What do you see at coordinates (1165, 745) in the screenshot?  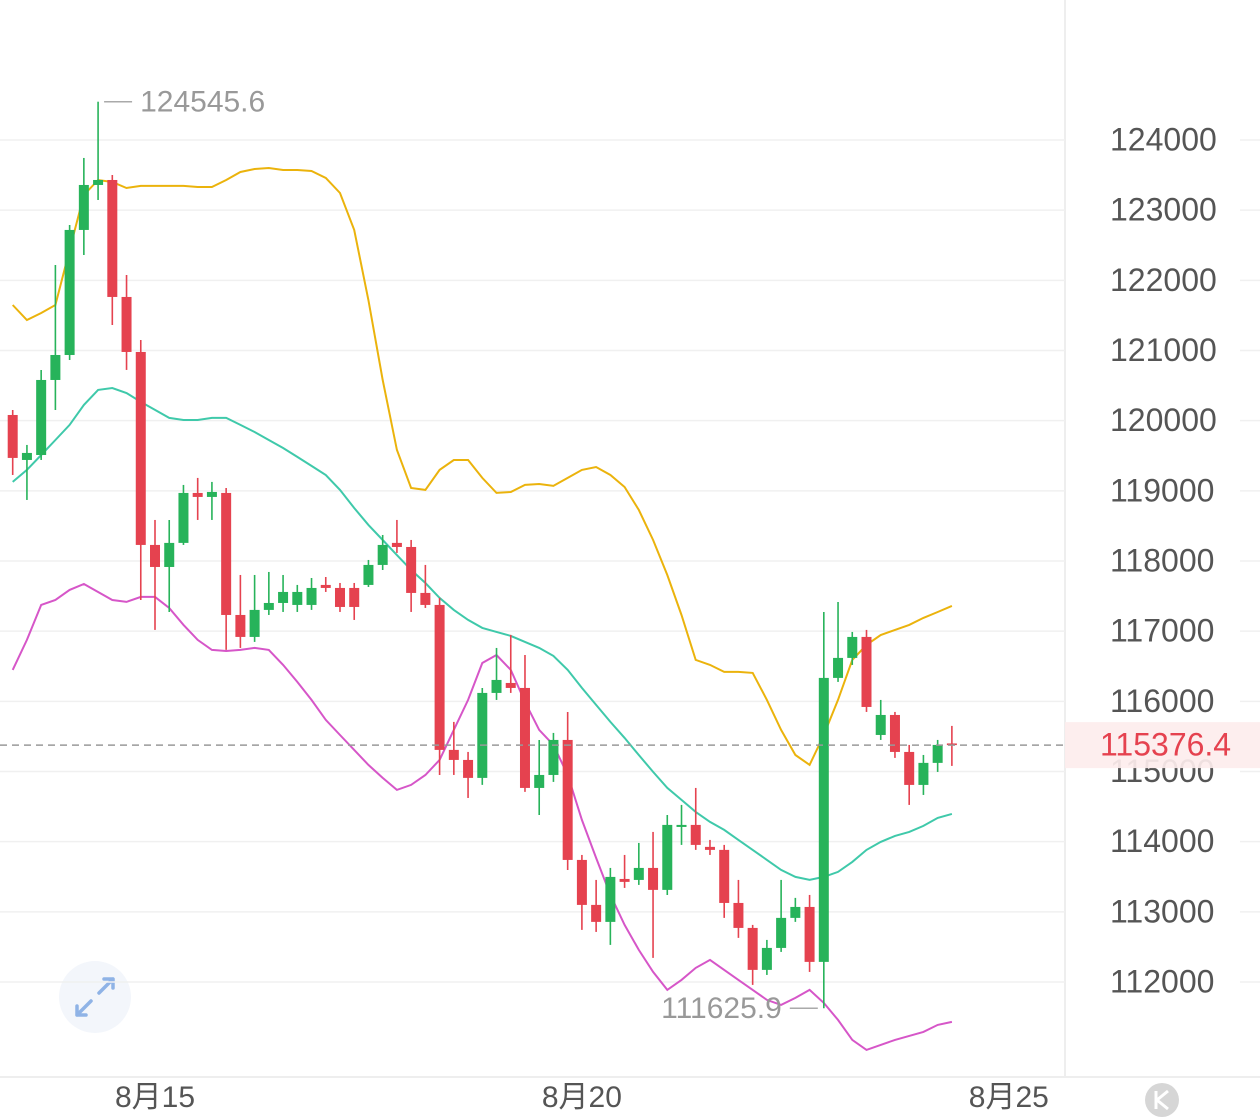 I see `last-price-label: 115376.4` at bounding box center [1165, 745].